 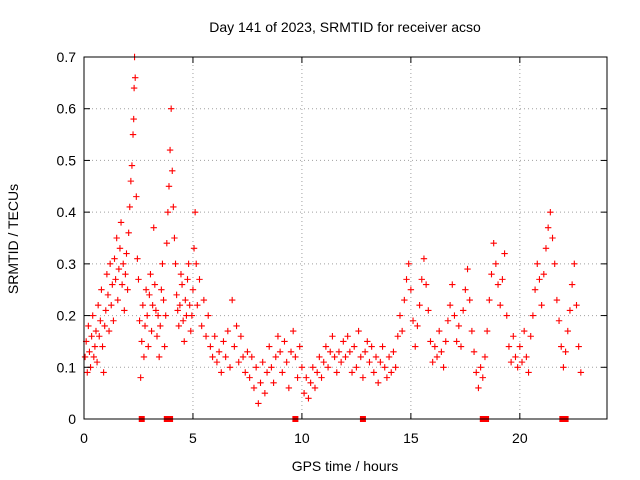 I want to click on x-tick-label: 15, so click(x=411, y=438).